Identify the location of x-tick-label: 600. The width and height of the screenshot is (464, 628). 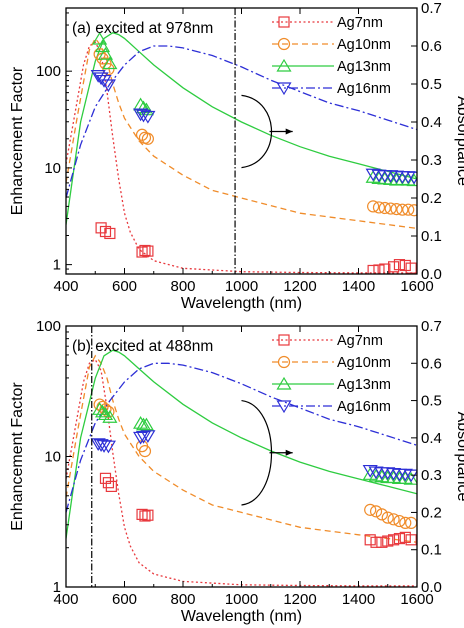
(124, 286).